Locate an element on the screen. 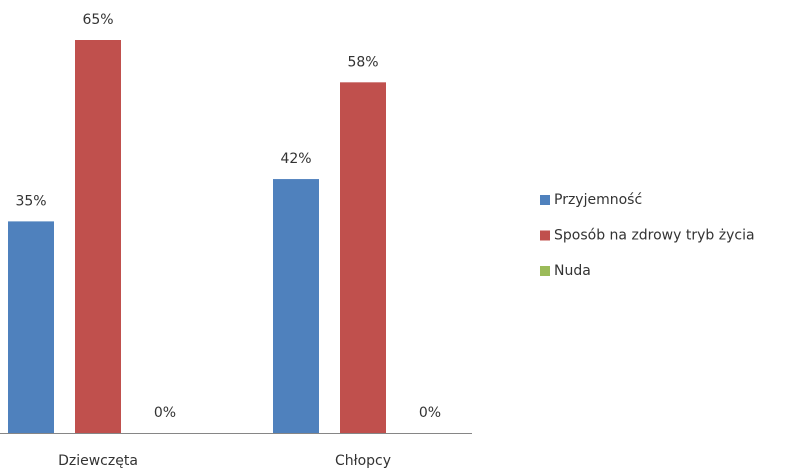 This screenshot has height=468, width=787. legend-label: Przyjemność is located at coordinates (598, 200).